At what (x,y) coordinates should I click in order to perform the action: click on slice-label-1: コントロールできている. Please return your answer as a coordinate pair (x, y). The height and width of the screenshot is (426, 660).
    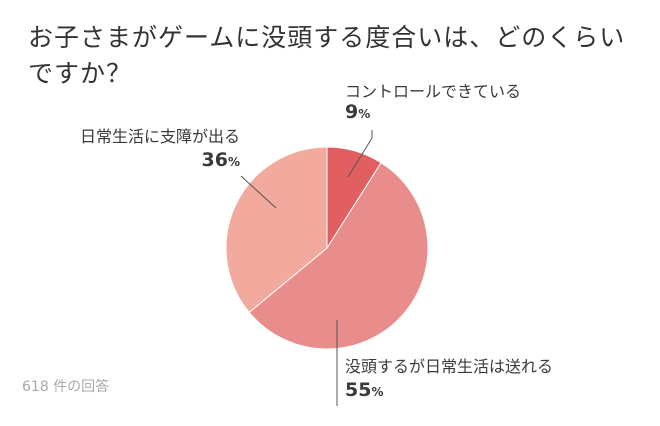
    Looking at the image, I should click on (433, 91).